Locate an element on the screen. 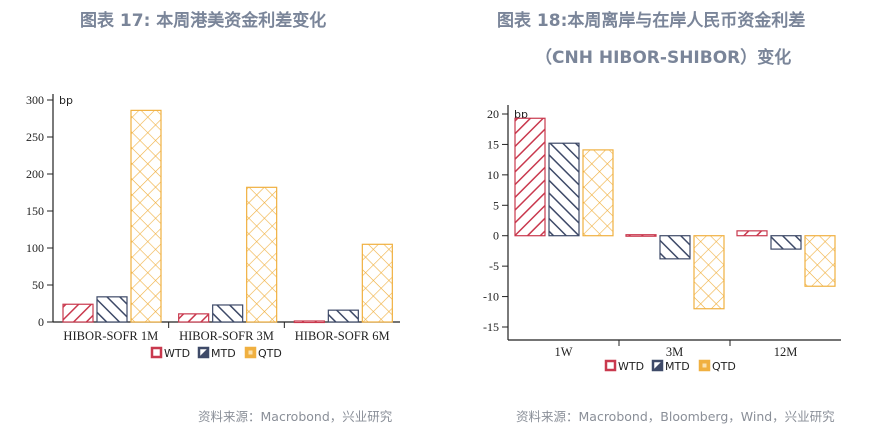 This screenshot has width=889, height=428. y-tick-label: 15 is located at coordinates (493, 144).